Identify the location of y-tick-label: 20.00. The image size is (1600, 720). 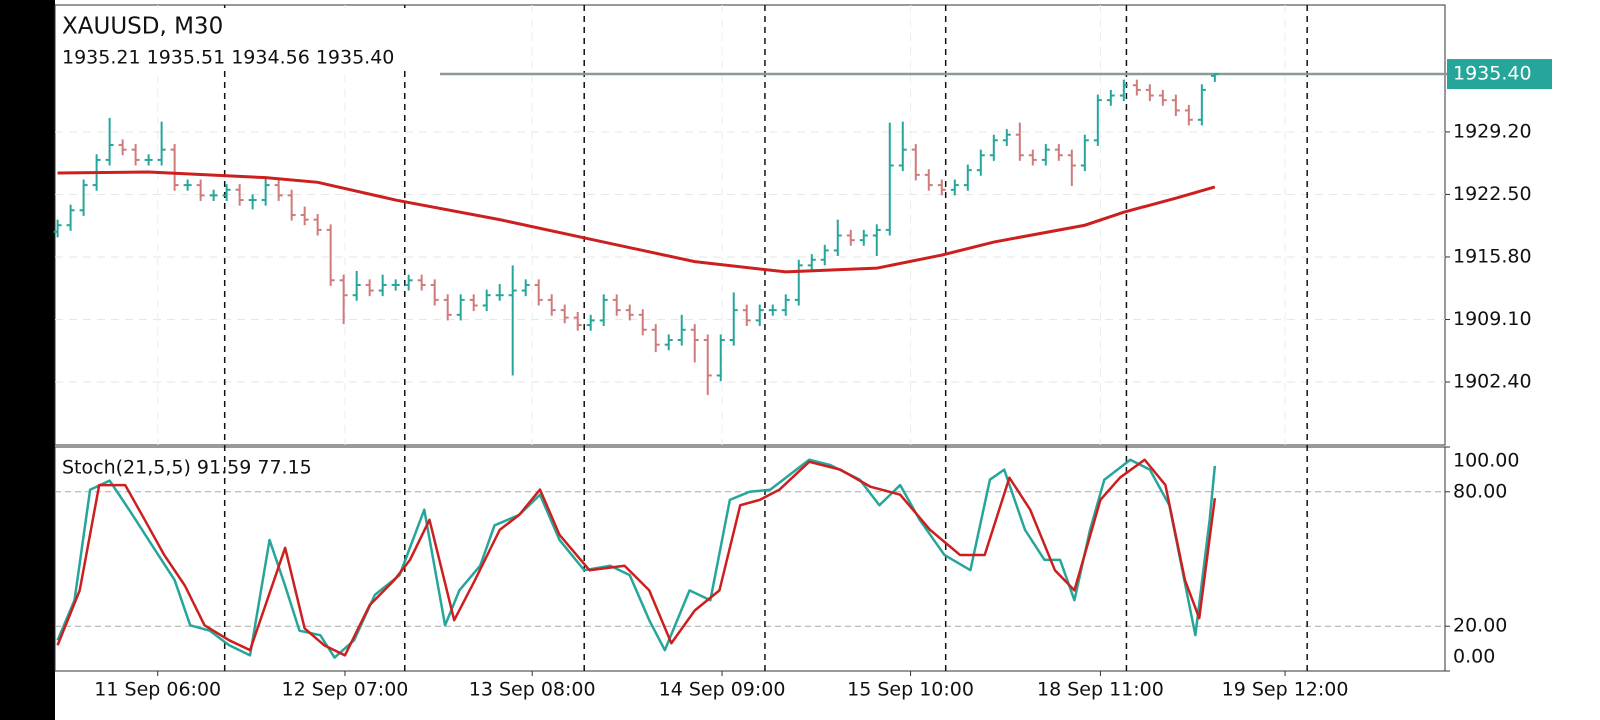
(1480, 626).